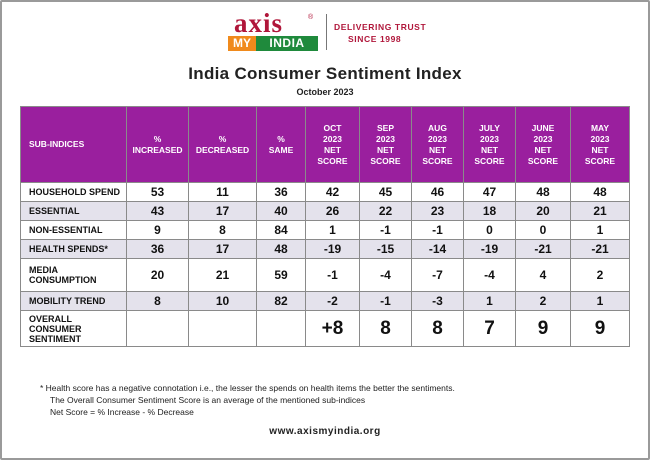 The height and width of the screenshot is (460, 650). I want to click on cell-media-consumption-july: -4, so click(489, 275).